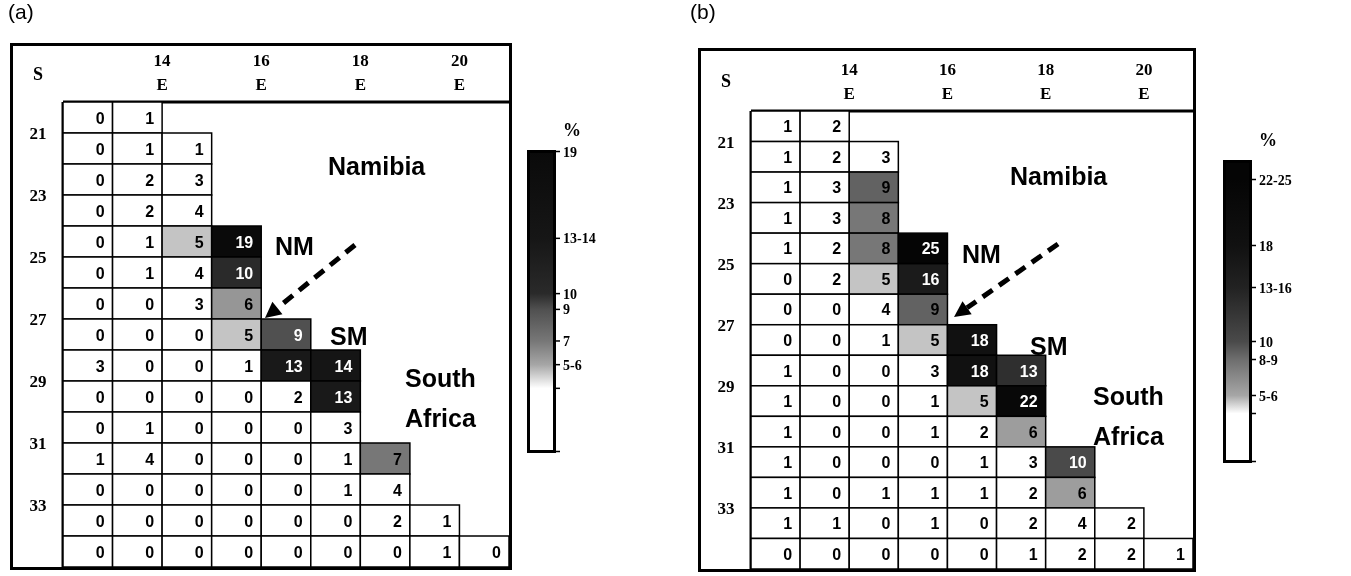 Image resolution: width=1351 pixels, height=576 pixels. What do you see at coordinates (570, 152) in the screenshot?
I see `color-bar-label: 19` at bounding box center [570, 152].